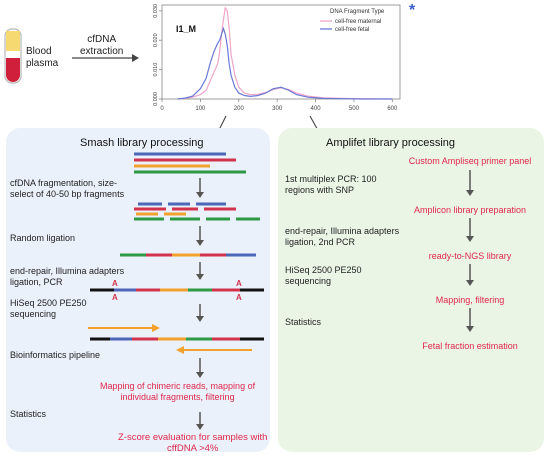 This screenshot has height=456, width=550. Describe the element at coordinates (156, 70) in the screenshot. I see `y-tick-label: 0.010` at that location.